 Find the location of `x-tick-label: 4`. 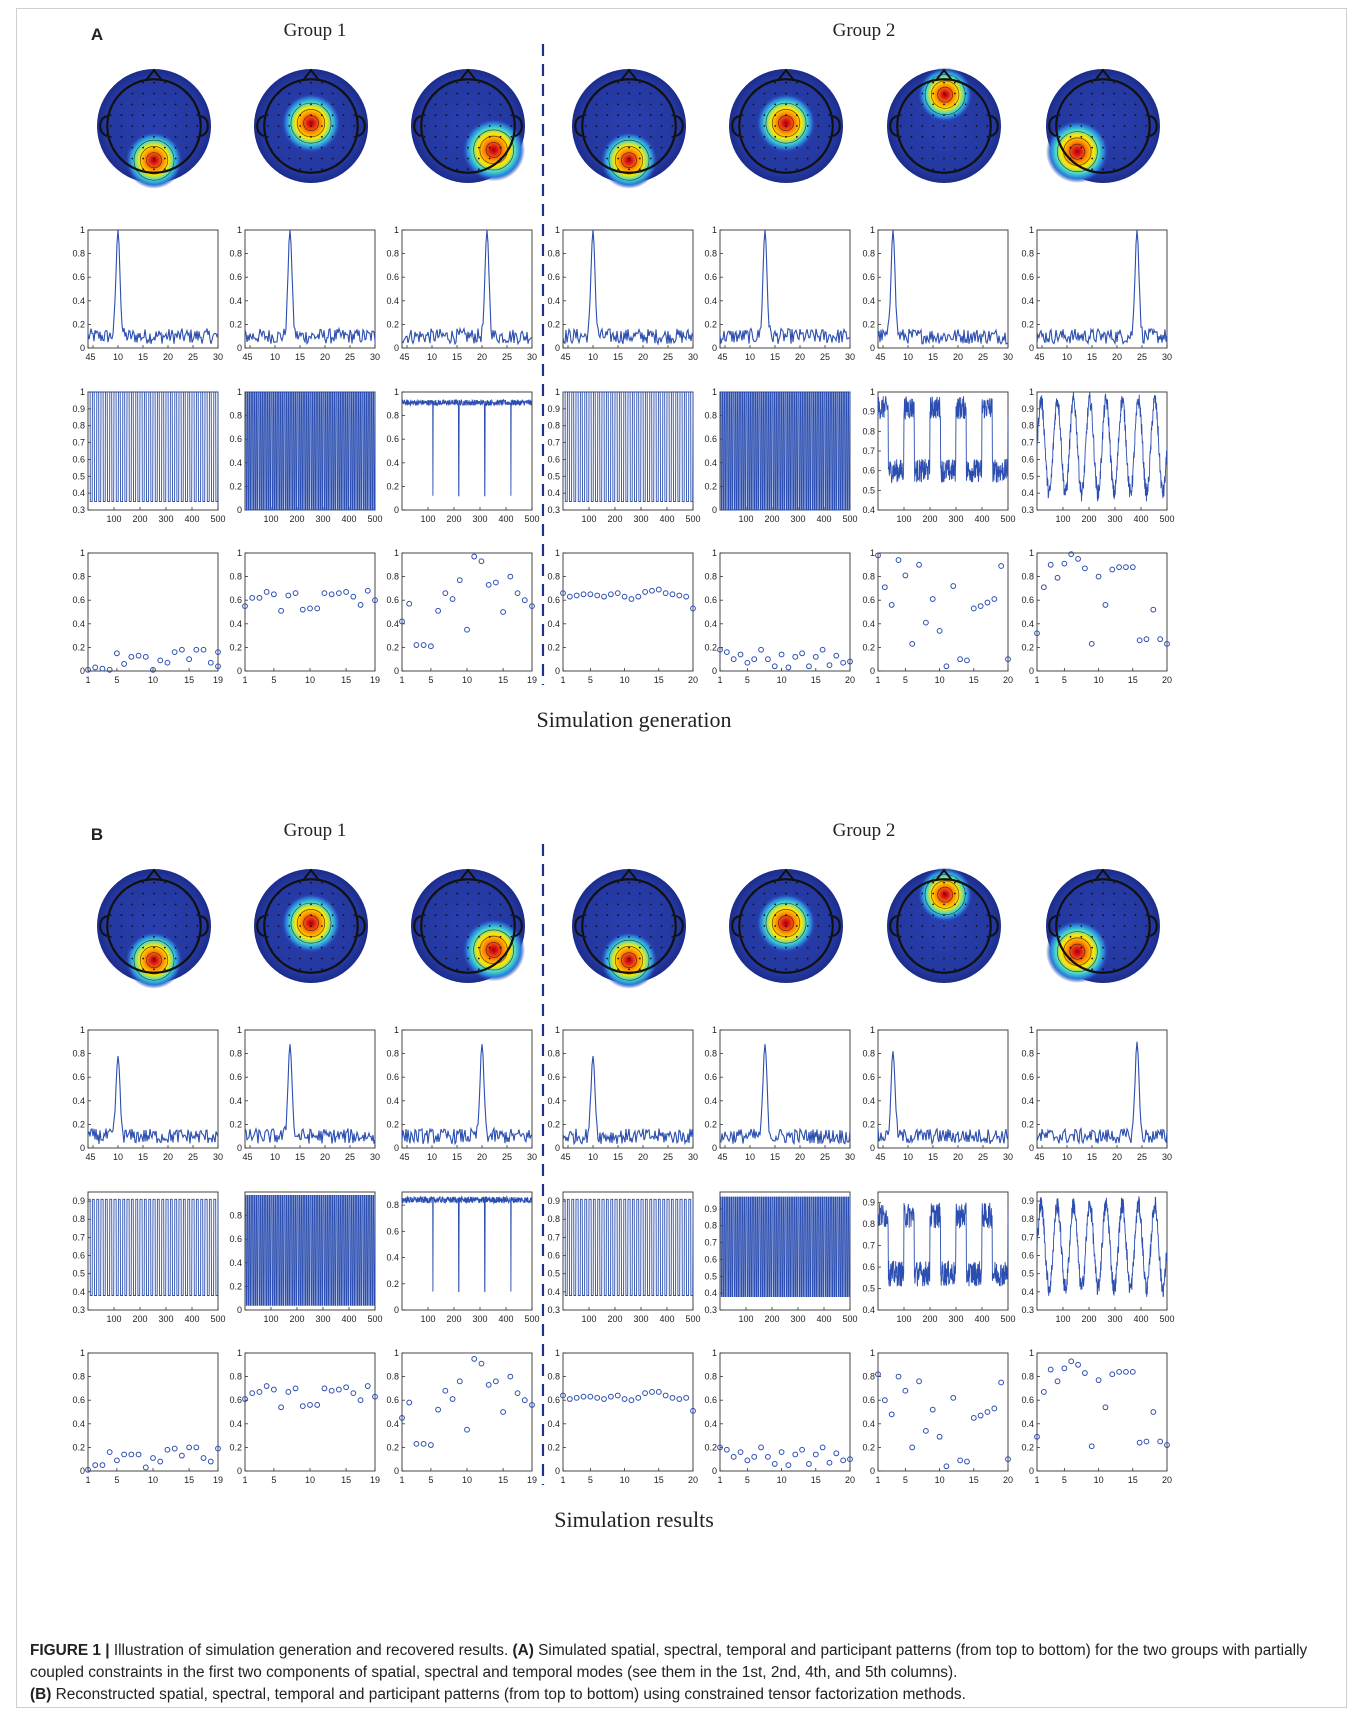

x-tick-label: 4 is located at coordinates (719, 1157).